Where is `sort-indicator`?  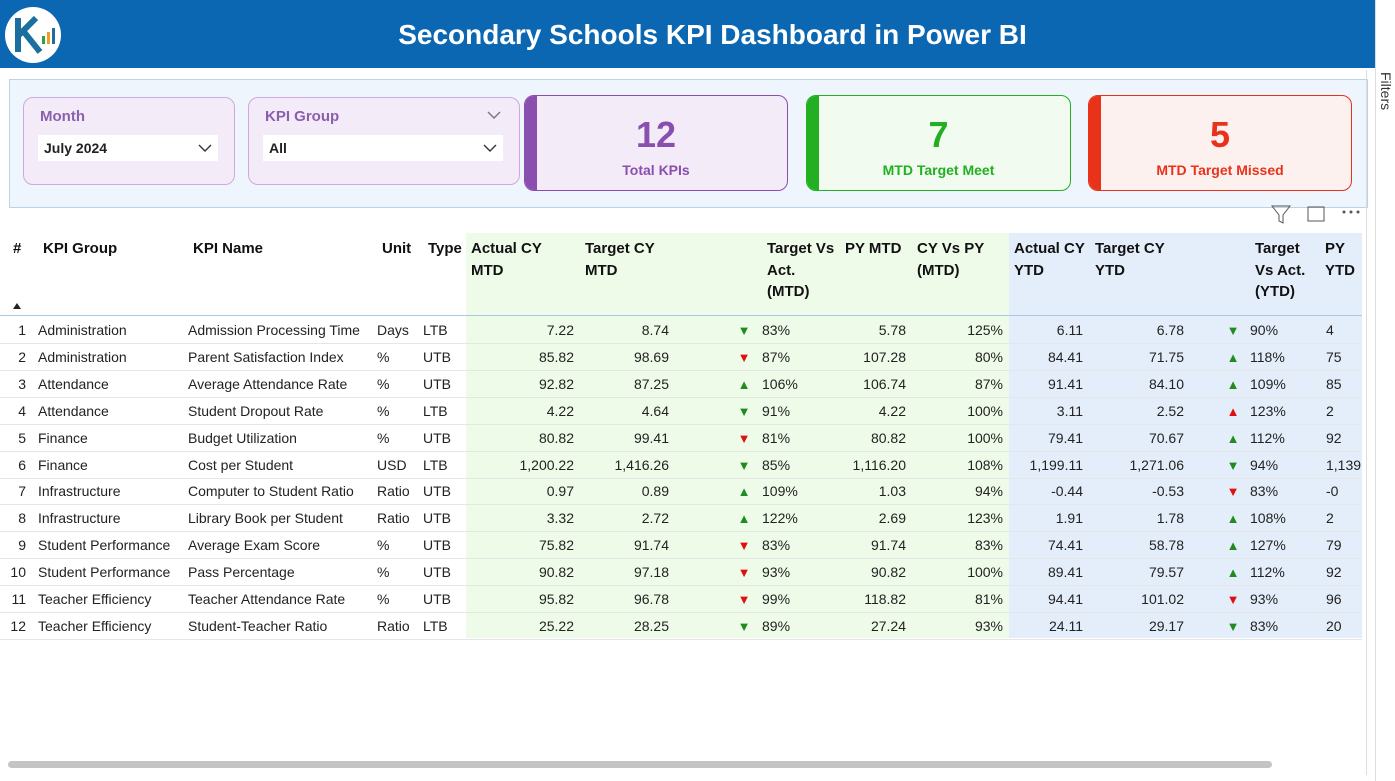 sort-indicator is located at coordinates (17, 306).